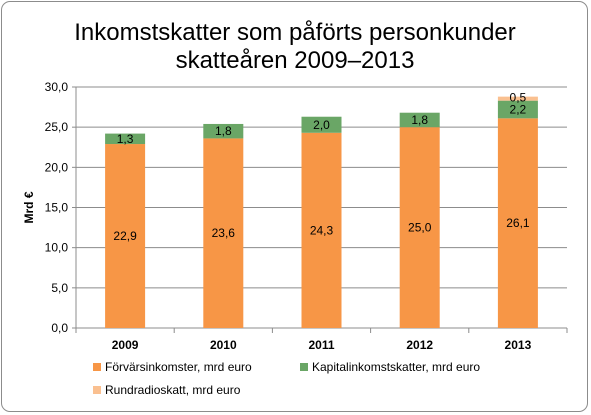  Describe the element at coordinates (59, 288) in the screenshot. I see `y-tick-label: 5,0` at that location.